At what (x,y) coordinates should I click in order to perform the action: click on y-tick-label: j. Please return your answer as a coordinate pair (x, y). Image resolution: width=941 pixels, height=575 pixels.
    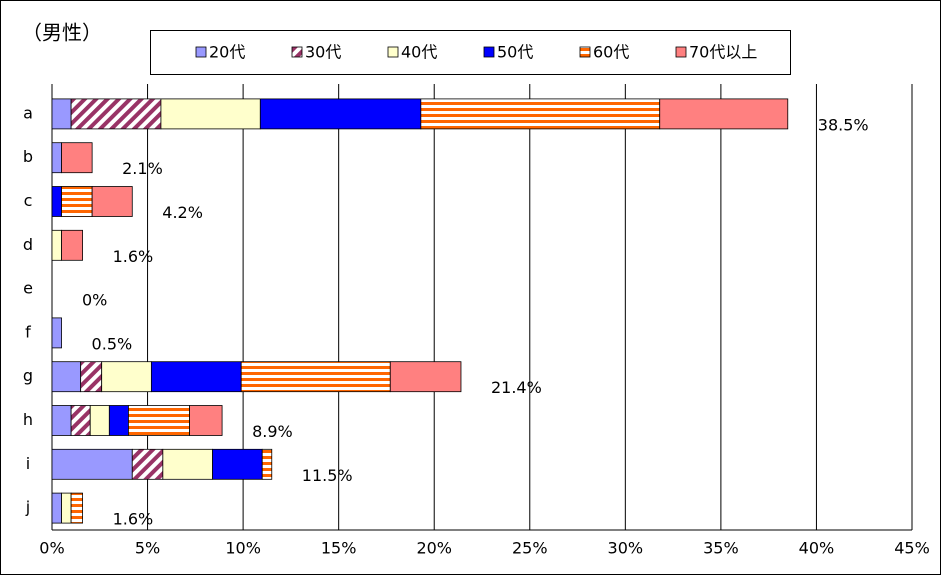
    Looking at the image, I should click on (27, 507).